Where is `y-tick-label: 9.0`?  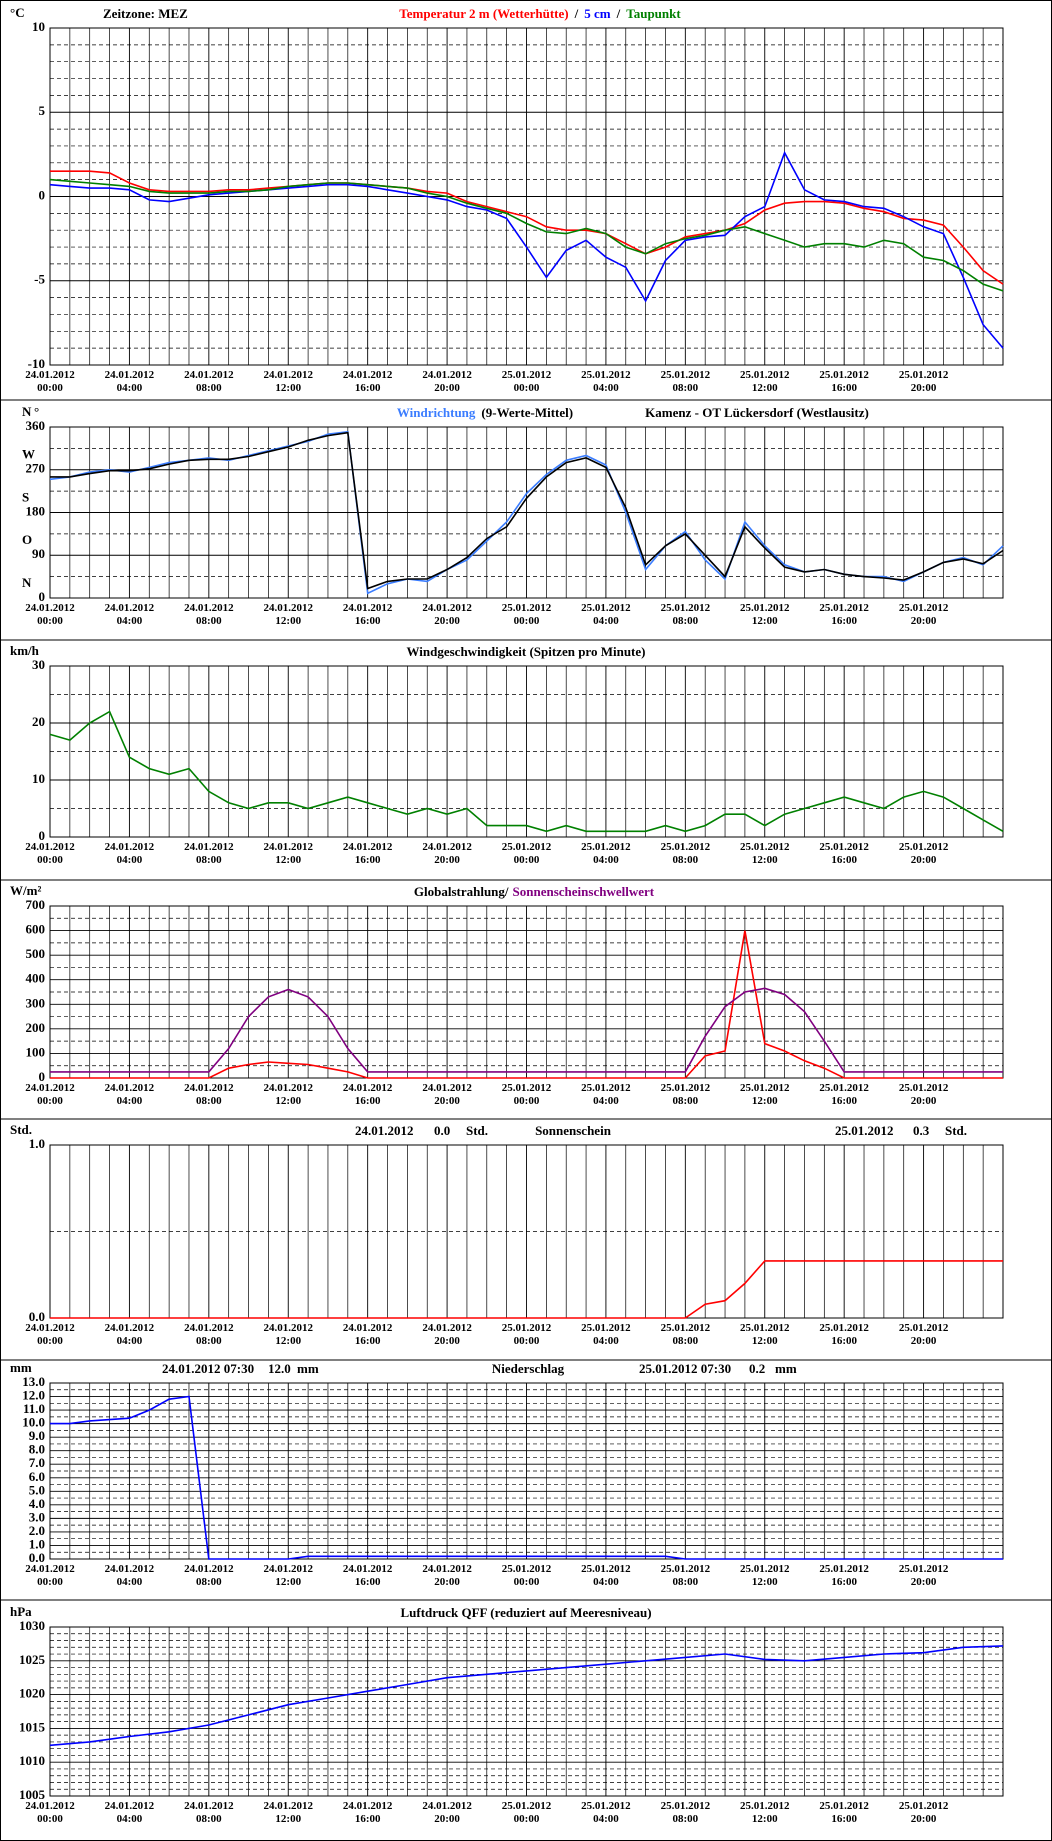 y-tick-label: 9.0 is located at coordinates (37, 1435).